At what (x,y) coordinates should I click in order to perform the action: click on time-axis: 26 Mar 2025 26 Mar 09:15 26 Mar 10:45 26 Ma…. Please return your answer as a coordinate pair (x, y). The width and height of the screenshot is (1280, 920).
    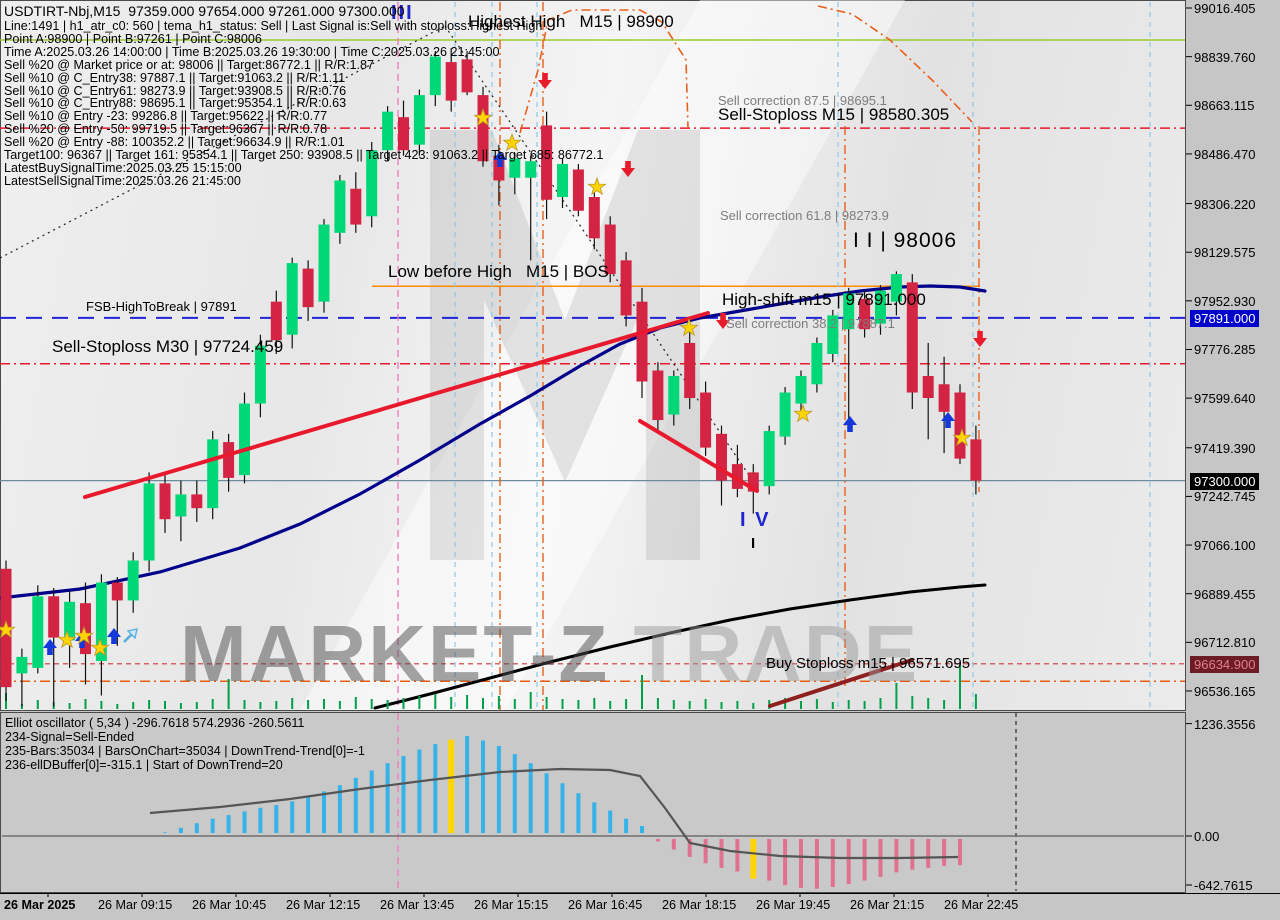
    Looking at the image, I should click on (640, 906).